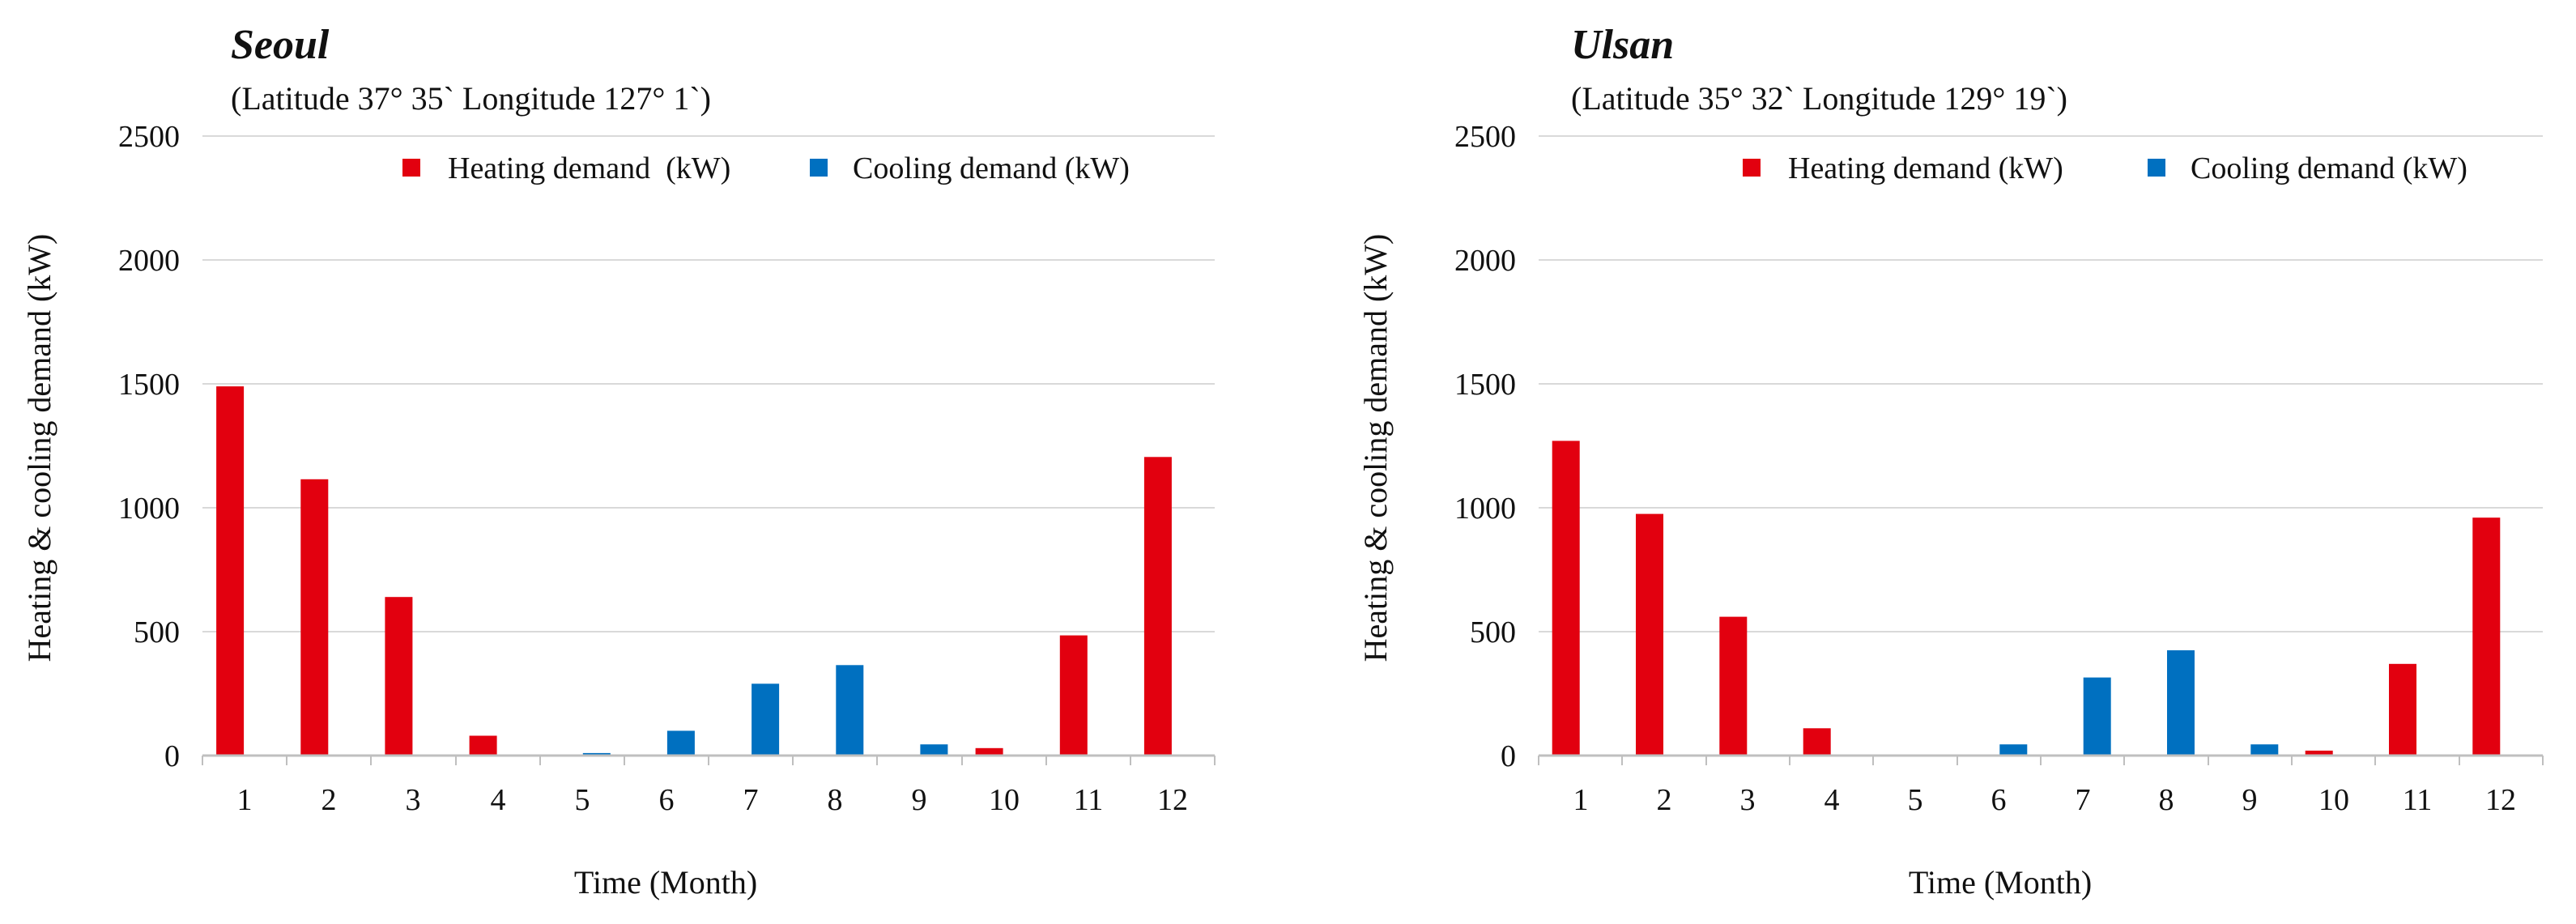 This screenshot has width=2576, height=924. Describe the element at coordinates (766, 168) in the screenshot. I see `legend-seoul: Heating demand (kW) Cooling demand (kW)` at that location.